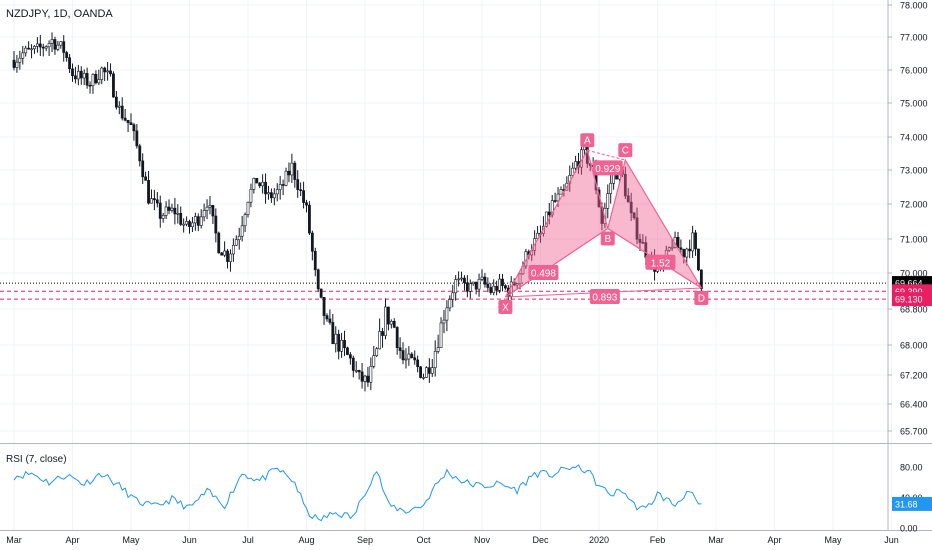 The image size is (932, 550). What do you see at coordinates (914, 104) in the screenshot?
I see `price-tick-label: 75.000` at bounding box center [914, 104].